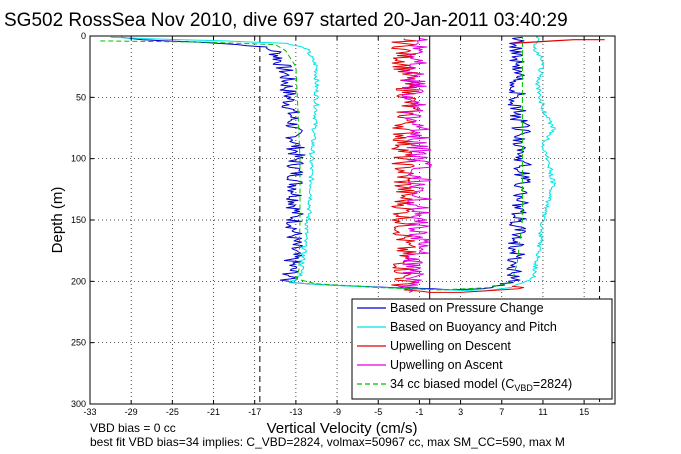  I want to click on y-tick-label: 150, so click(78, 220).